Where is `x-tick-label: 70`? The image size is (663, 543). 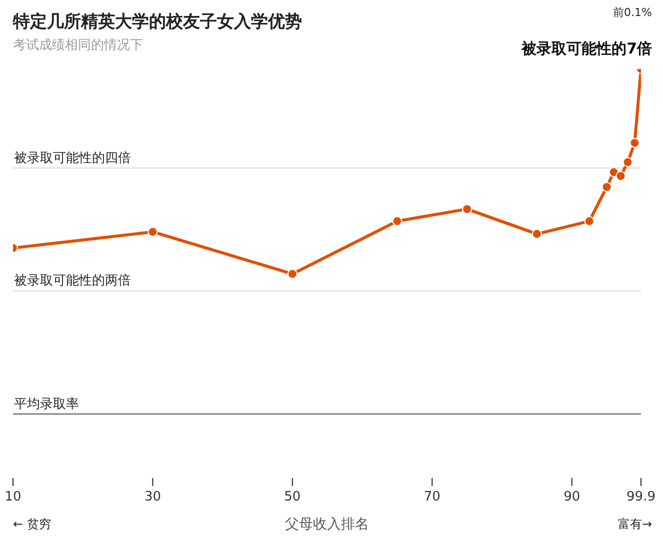 x-tick-label: 70 is located at coordinates (432, 496).